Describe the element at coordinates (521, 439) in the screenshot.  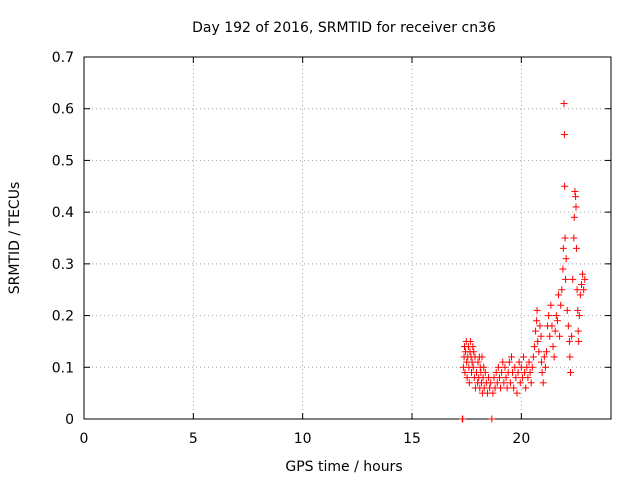
I see `x-tick-label: 20` at that location.